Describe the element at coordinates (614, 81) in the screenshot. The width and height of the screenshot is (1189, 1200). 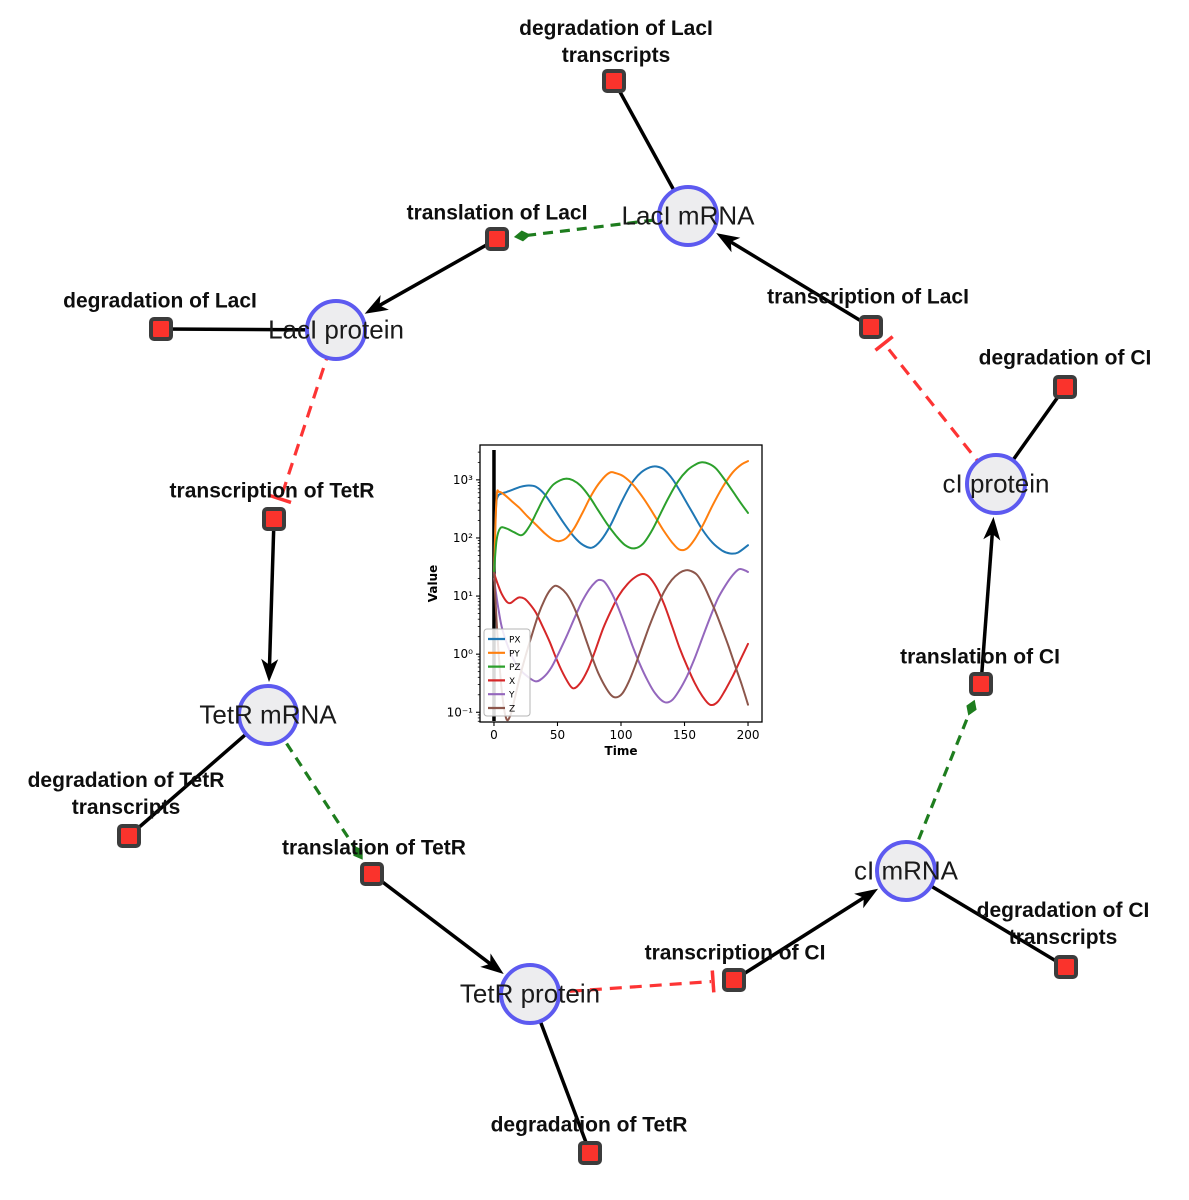
I see `reaction-node-deg-laci-transcripts` at that location.